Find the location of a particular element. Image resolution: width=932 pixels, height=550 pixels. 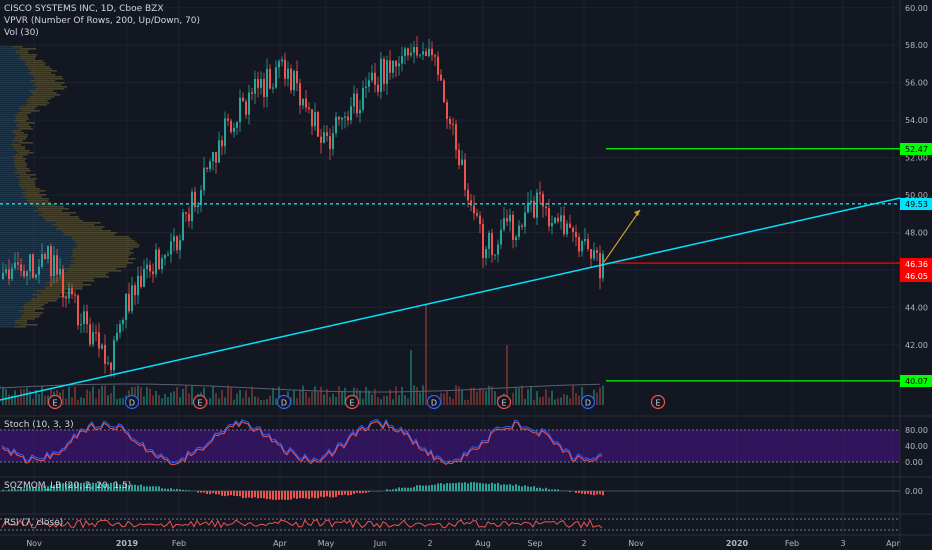

price-label-box is located at coordinates (916, 204).